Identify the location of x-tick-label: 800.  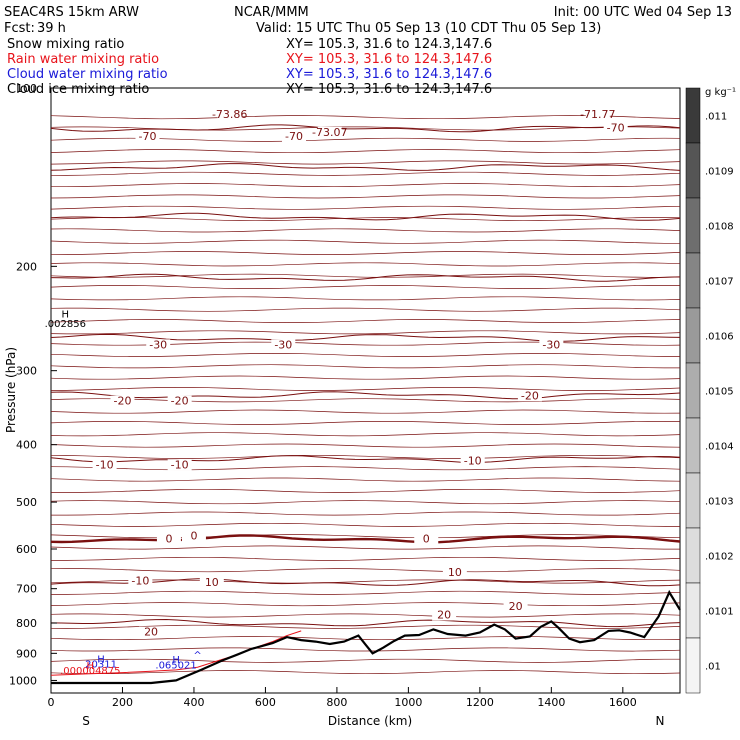
(336, 702).